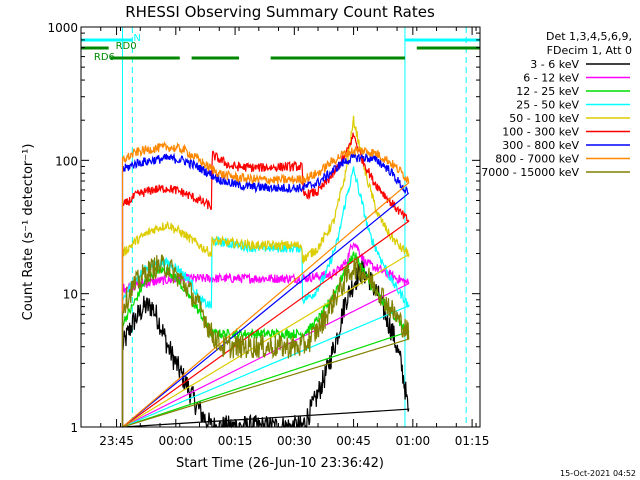  What do you see at coordinates (280, 463) in the screenshot?
I see `x-axis-label: Start Time (26-Jun-10 23:36:42)` at bounding box center [280, 463].